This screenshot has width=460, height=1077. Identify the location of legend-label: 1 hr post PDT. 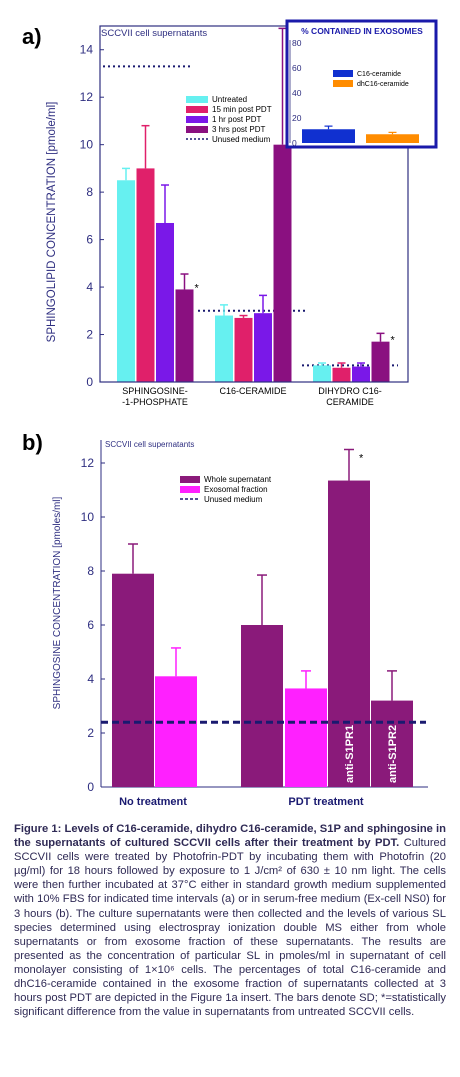
(236, 119).